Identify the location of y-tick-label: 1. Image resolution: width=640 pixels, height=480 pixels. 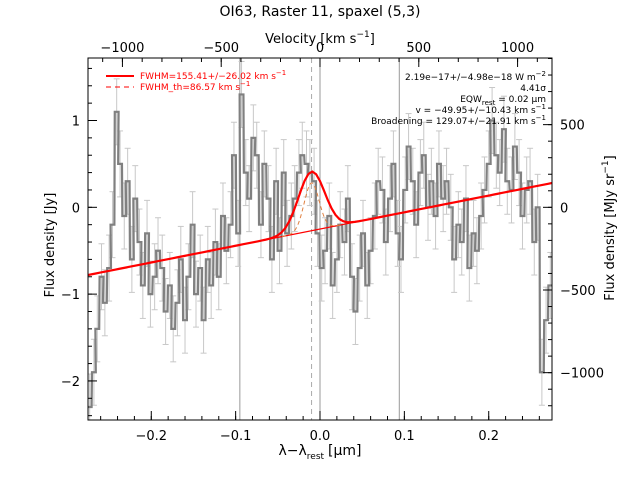
(76, 122).